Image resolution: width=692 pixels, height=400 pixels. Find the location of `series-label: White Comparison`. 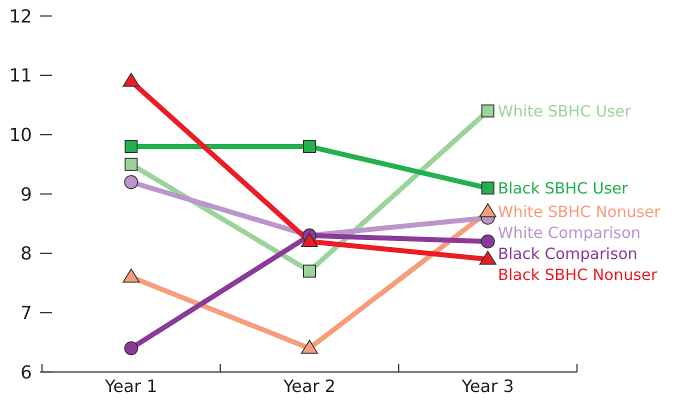

series-label: White Comparison is located at coordinates (569, 233).